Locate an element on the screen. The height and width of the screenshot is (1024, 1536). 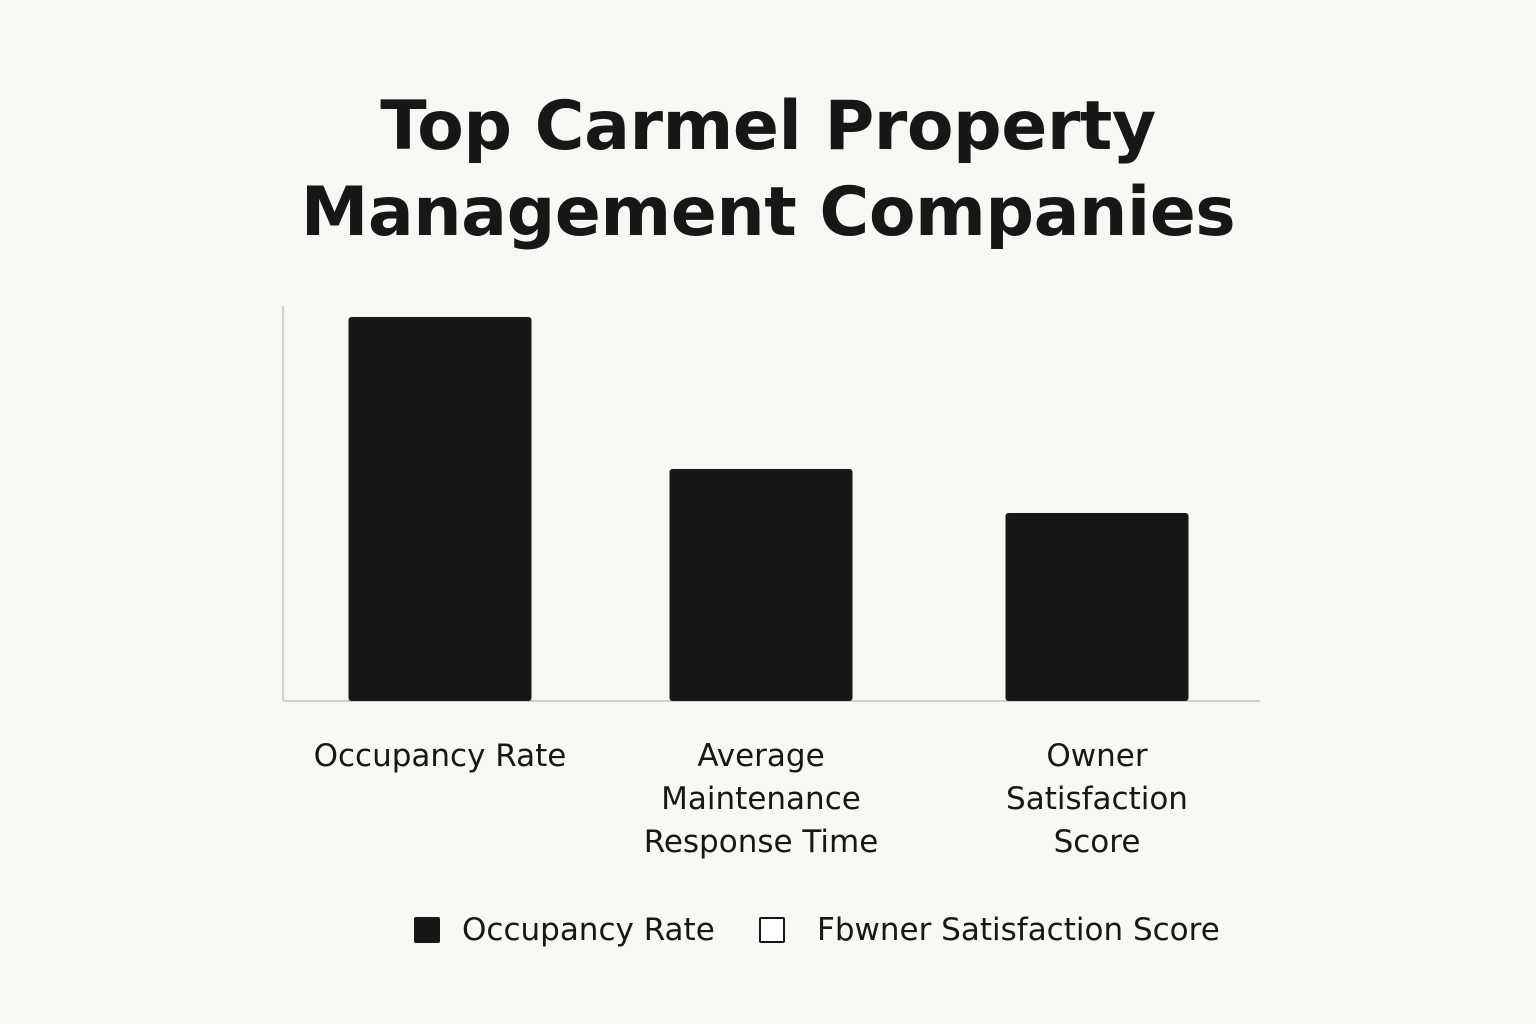
legend-label-owner-satisfaction-score: Fbwner Satisfaction Score is located at coordinates (1018, 930).